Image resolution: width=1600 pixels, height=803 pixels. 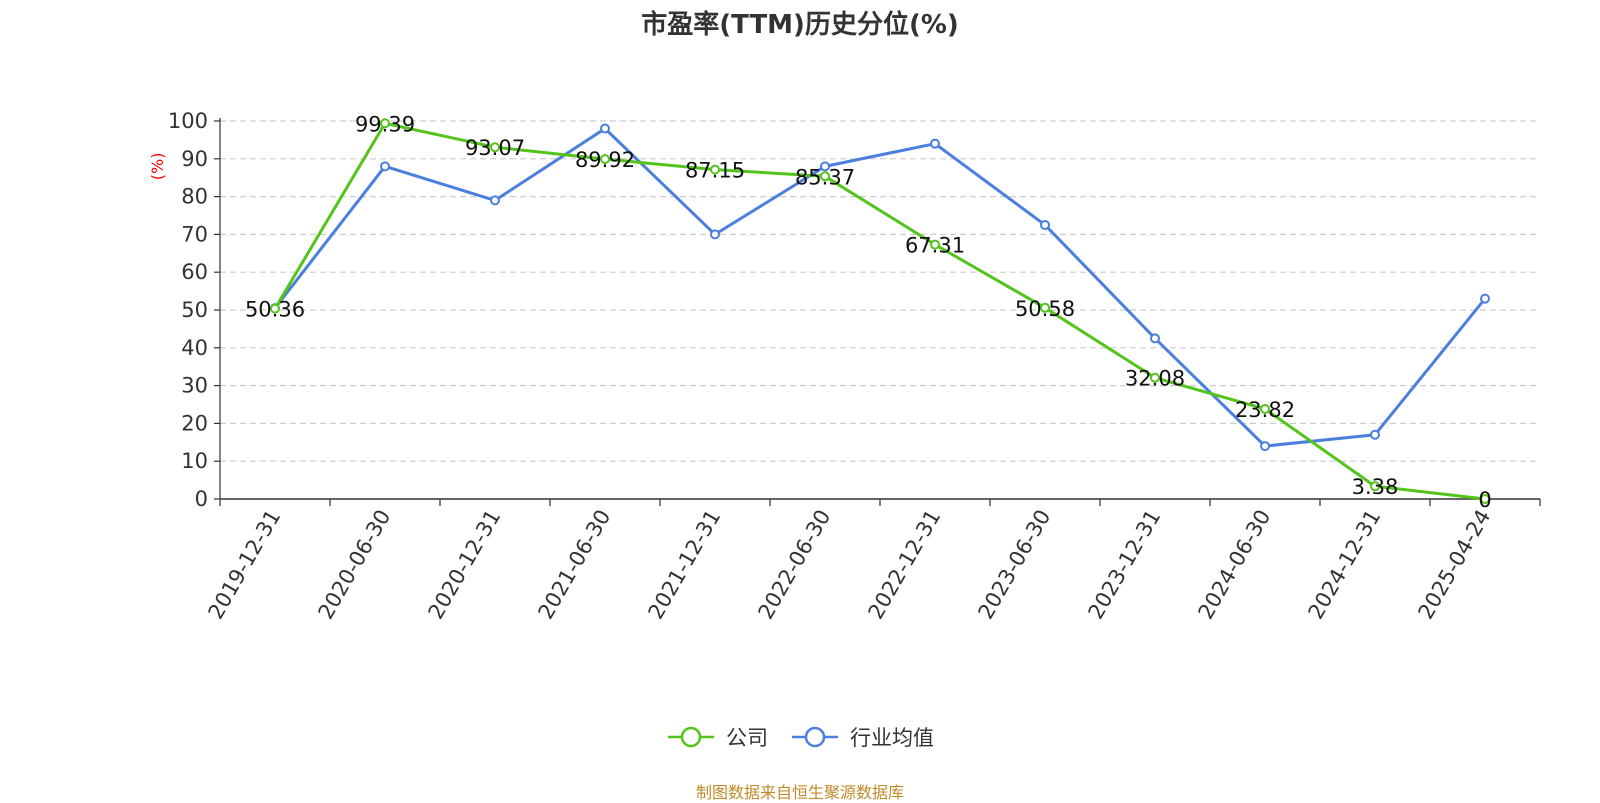 I want to click on y-axis-label: (%), so click(x=157, y=167).